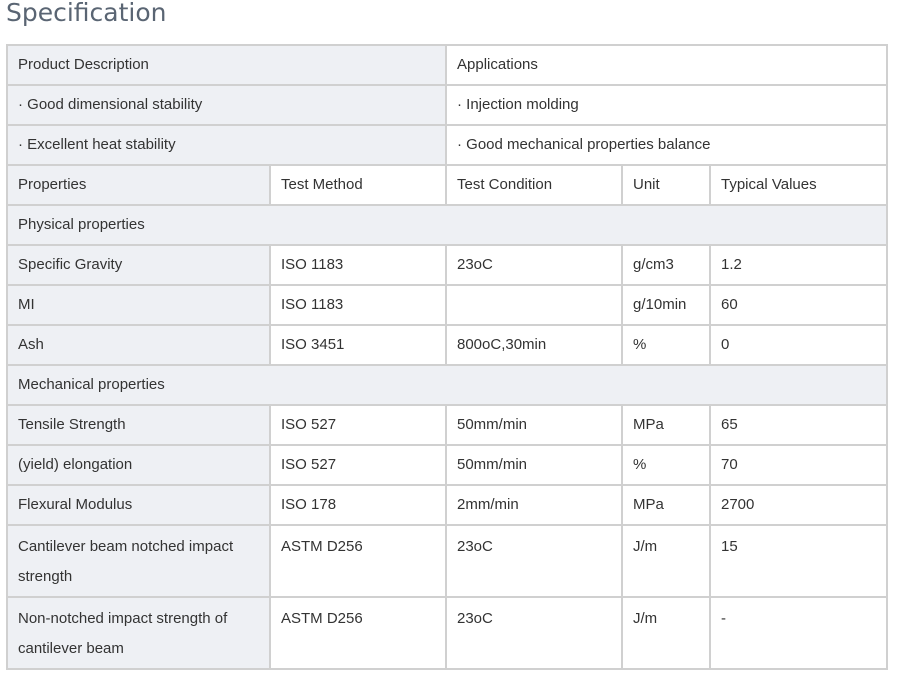  What do you see at coordinates (138, 345) in the screenshot?
I see `table-cell: Ash` at bounding box center [138, 345].